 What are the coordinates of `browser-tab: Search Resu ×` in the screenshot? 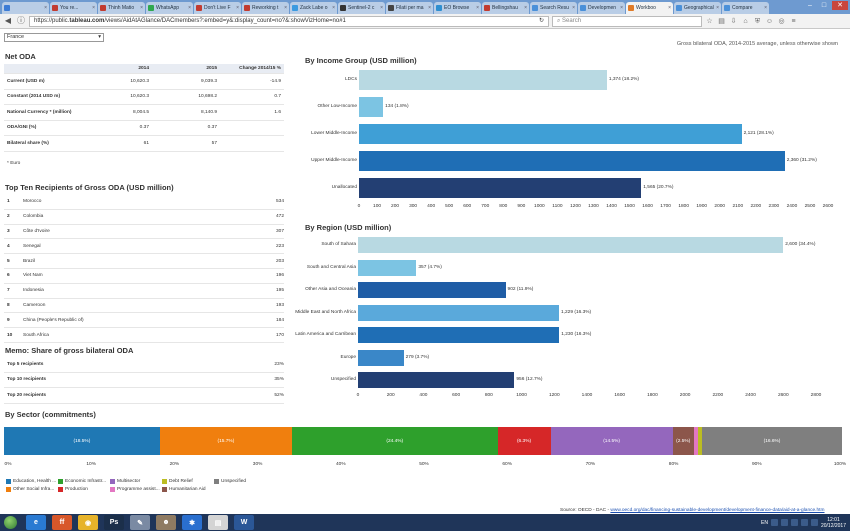 It's located at (553, 8).